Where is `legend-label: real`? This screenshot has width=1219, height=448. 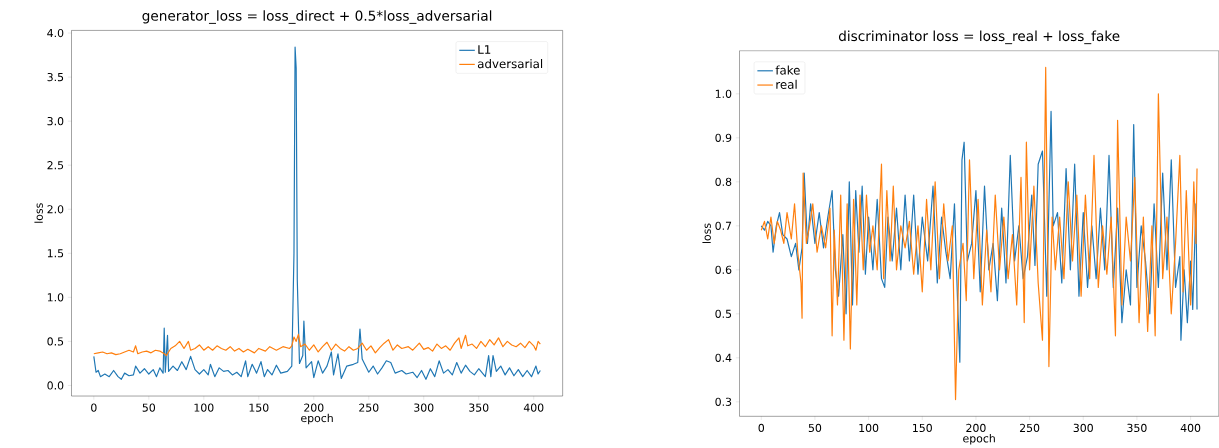
legend-label: real is located at coordinates (786, 84).